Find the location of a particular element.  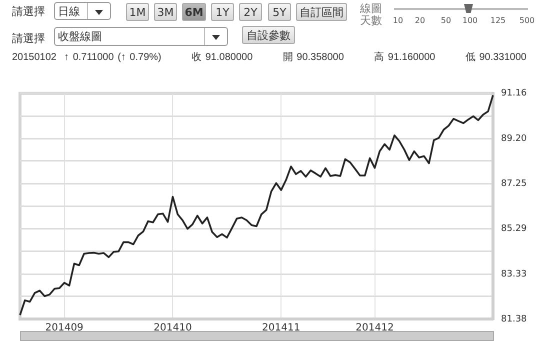

y-tick-label: 87.25 is located at coordinates (514, 183).